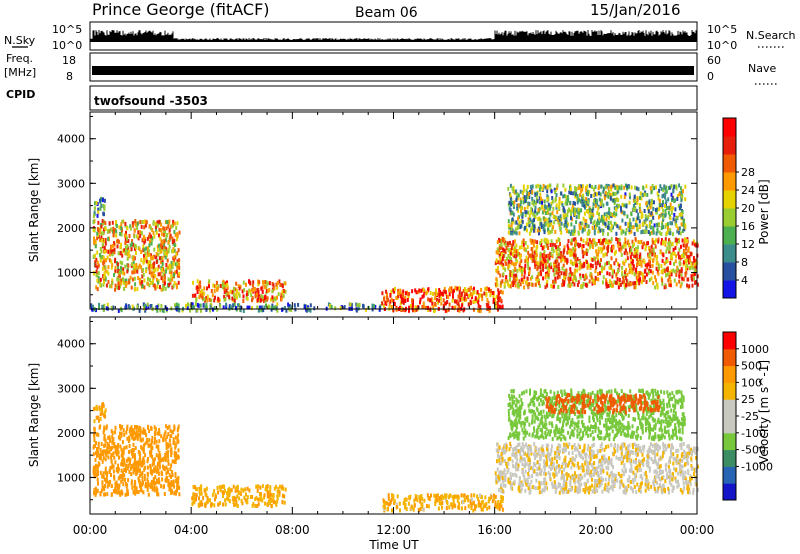  Describe the element at coordinates (71, 139) in the screenshot. I see `y-tick-label: 4000` at that location.